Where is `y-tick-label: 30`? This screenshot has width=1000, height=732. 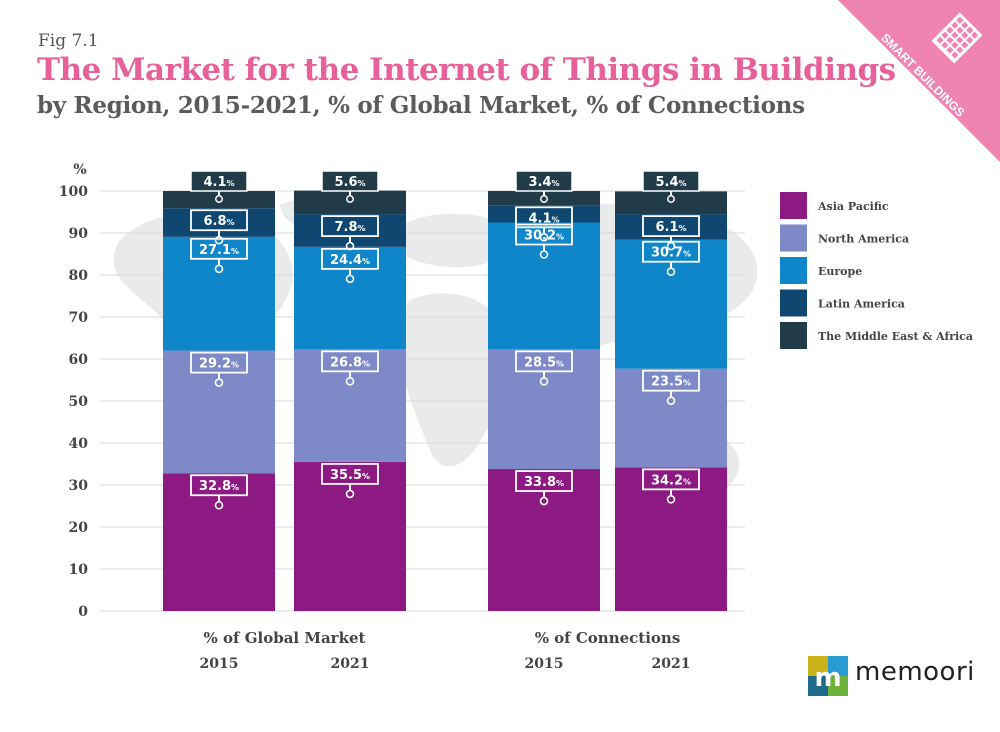
y-tick-label: 30 is located at coordinates (79, 486).